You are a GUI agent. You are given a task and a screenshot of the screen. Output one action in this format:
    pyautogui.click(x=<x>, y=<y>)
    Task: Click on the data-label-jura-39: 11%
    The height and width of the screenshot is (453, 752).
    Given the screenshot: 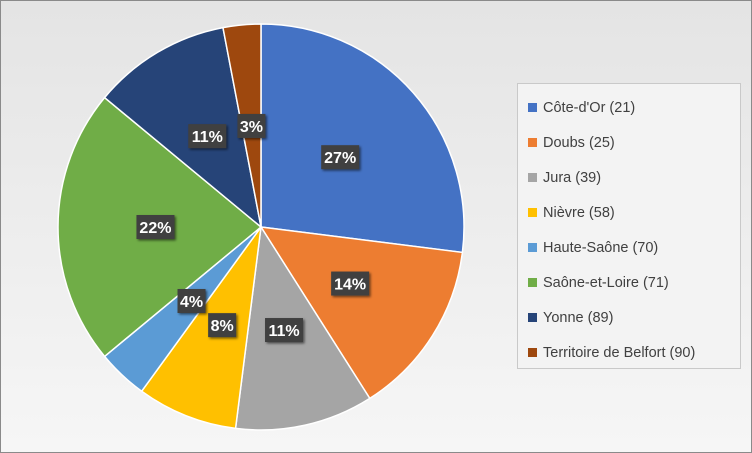 What is the action you would take?
    pyautogui.click(x=284, y=330)
    